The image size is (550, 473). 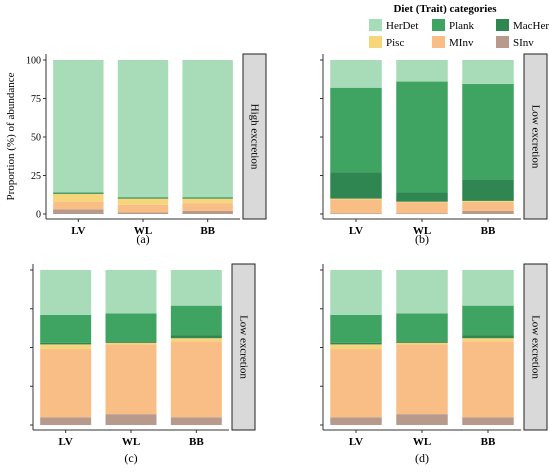 I want to click on legend-swatch-macher, so click(x=502, y=25).